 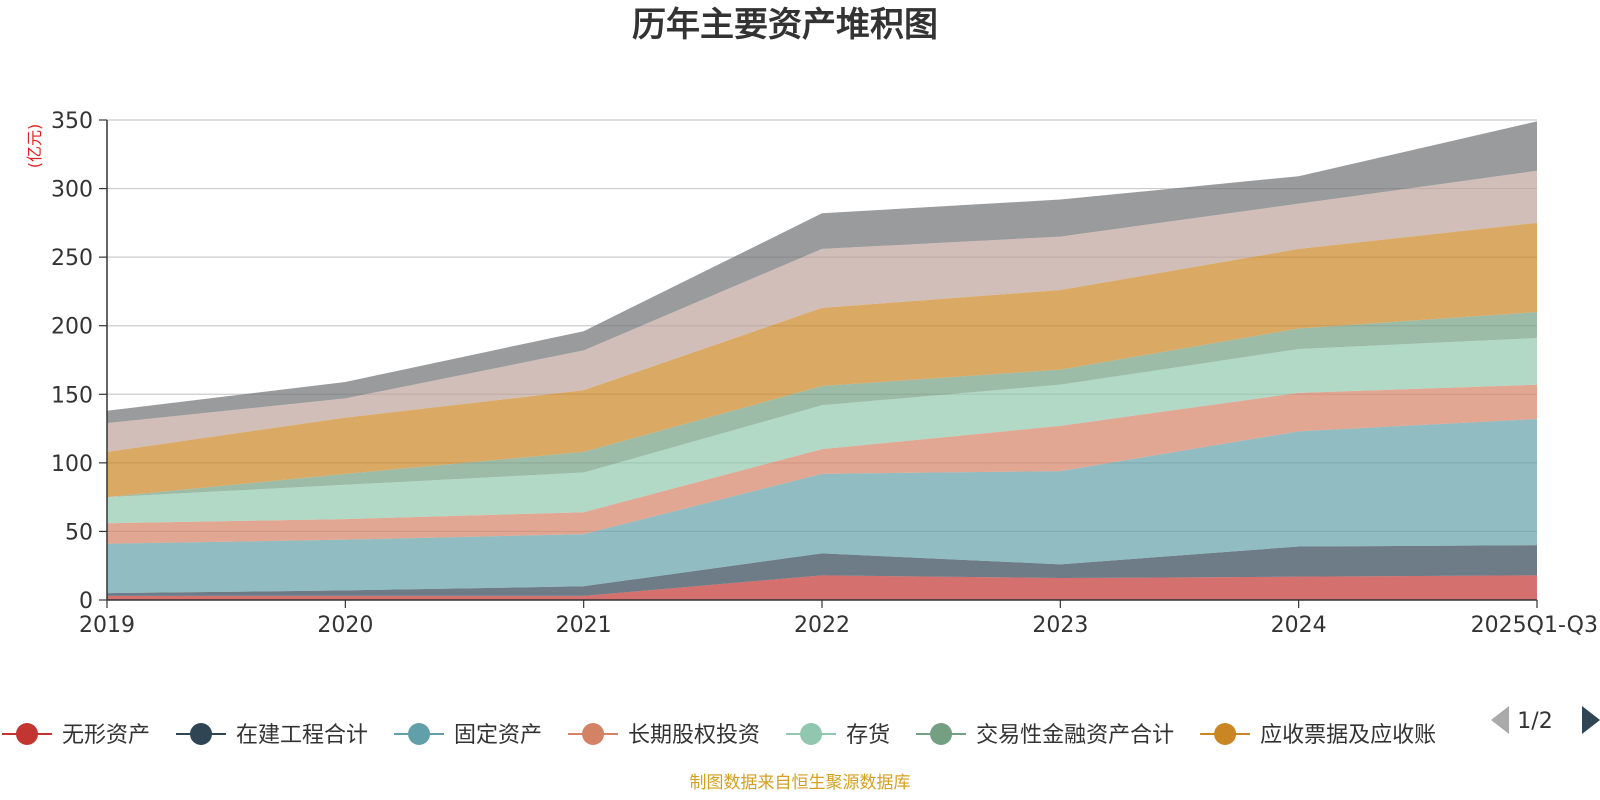 What do you see at coordinates (302, 735) in the screenshot?
I see `legend-label: 在建工程合计` at bounding box center [302, 735].